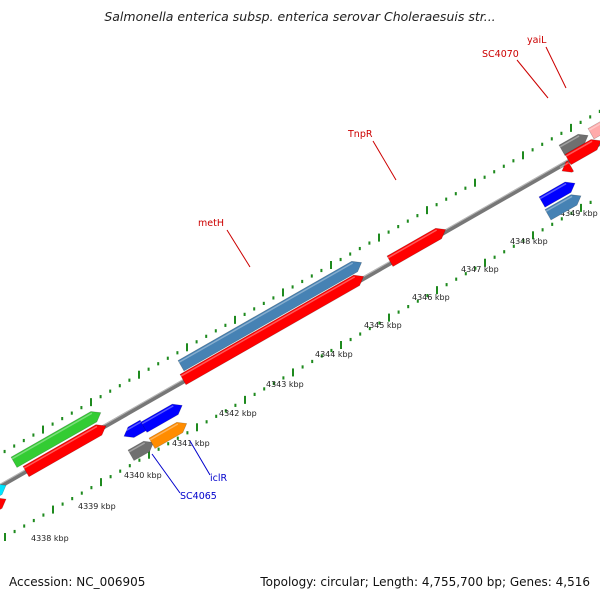 This screenshot has width=600, height=600. I want to click on scale-tick-label: 4349 kbp, so click(579, 213).